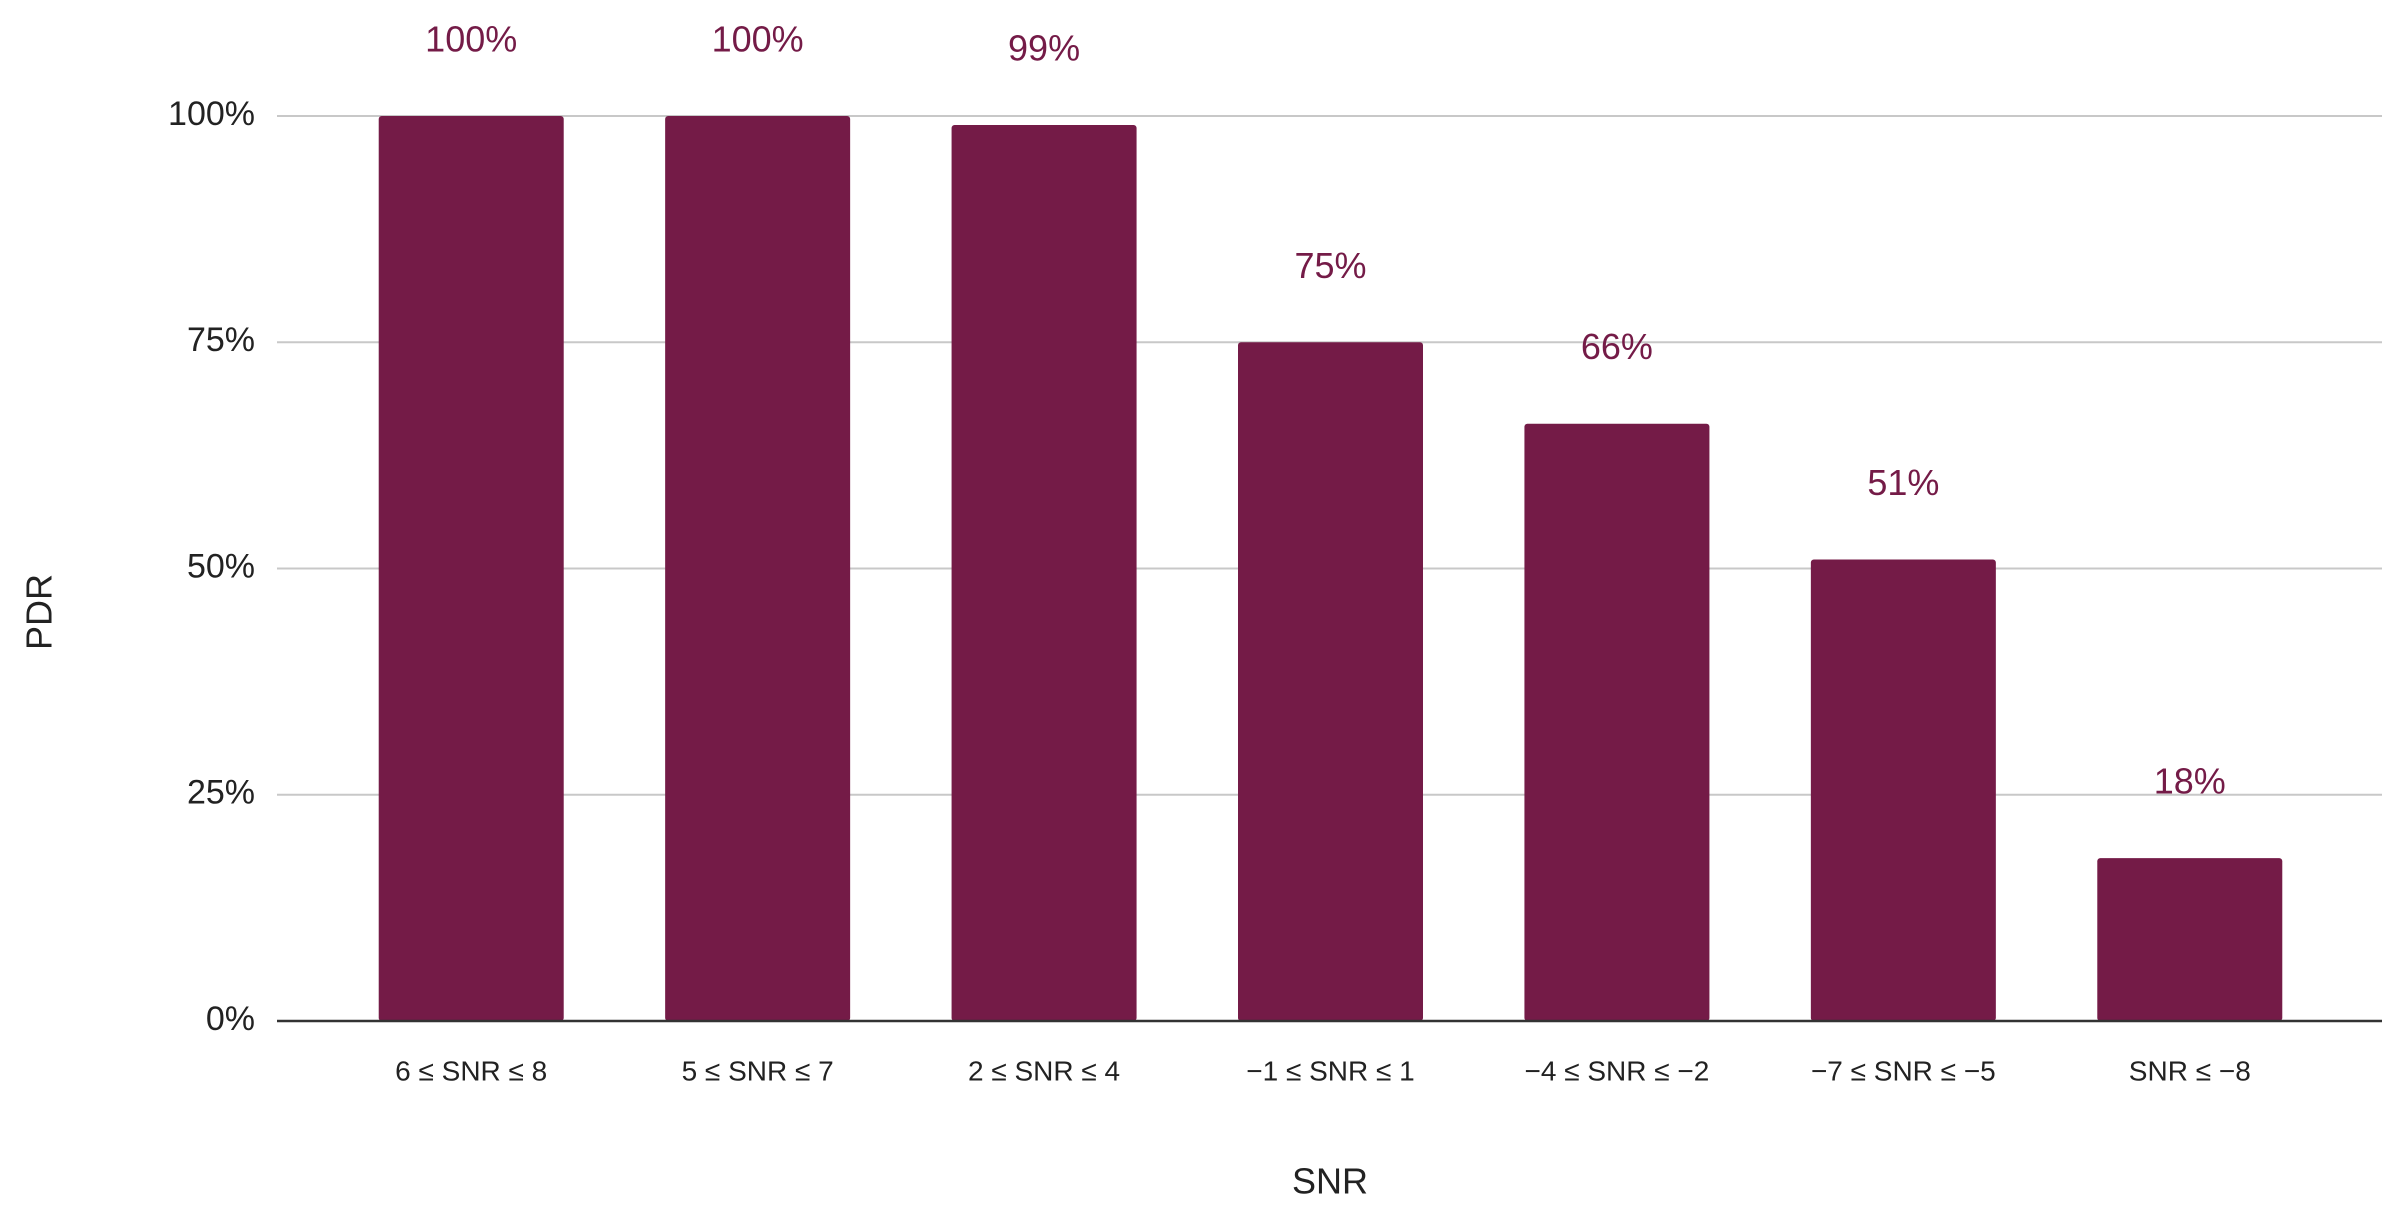 The height and width of the screenshot is (1224, 2406). Describe the element at coordinates (39, 612) in the screenshot. I see `y-axis-title: PDR` at that location.